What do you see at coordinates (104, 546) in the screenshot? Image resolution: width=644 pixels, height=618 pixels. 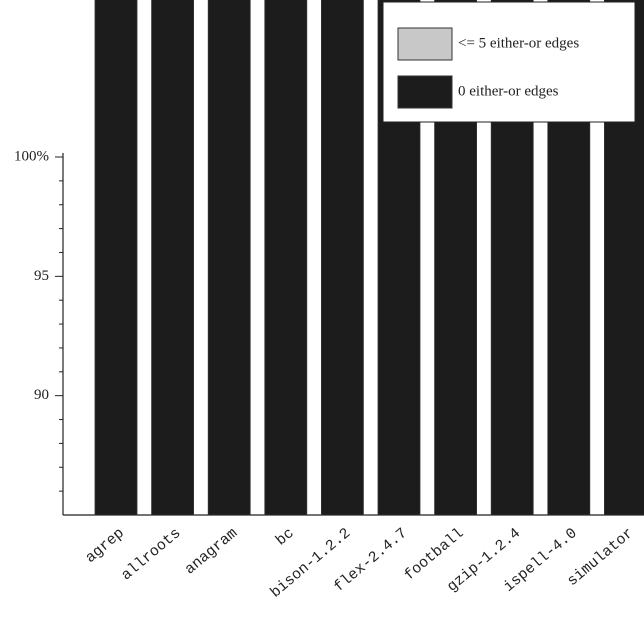 I see `x-tick-label: agrep` at bounding box center [104, 546].